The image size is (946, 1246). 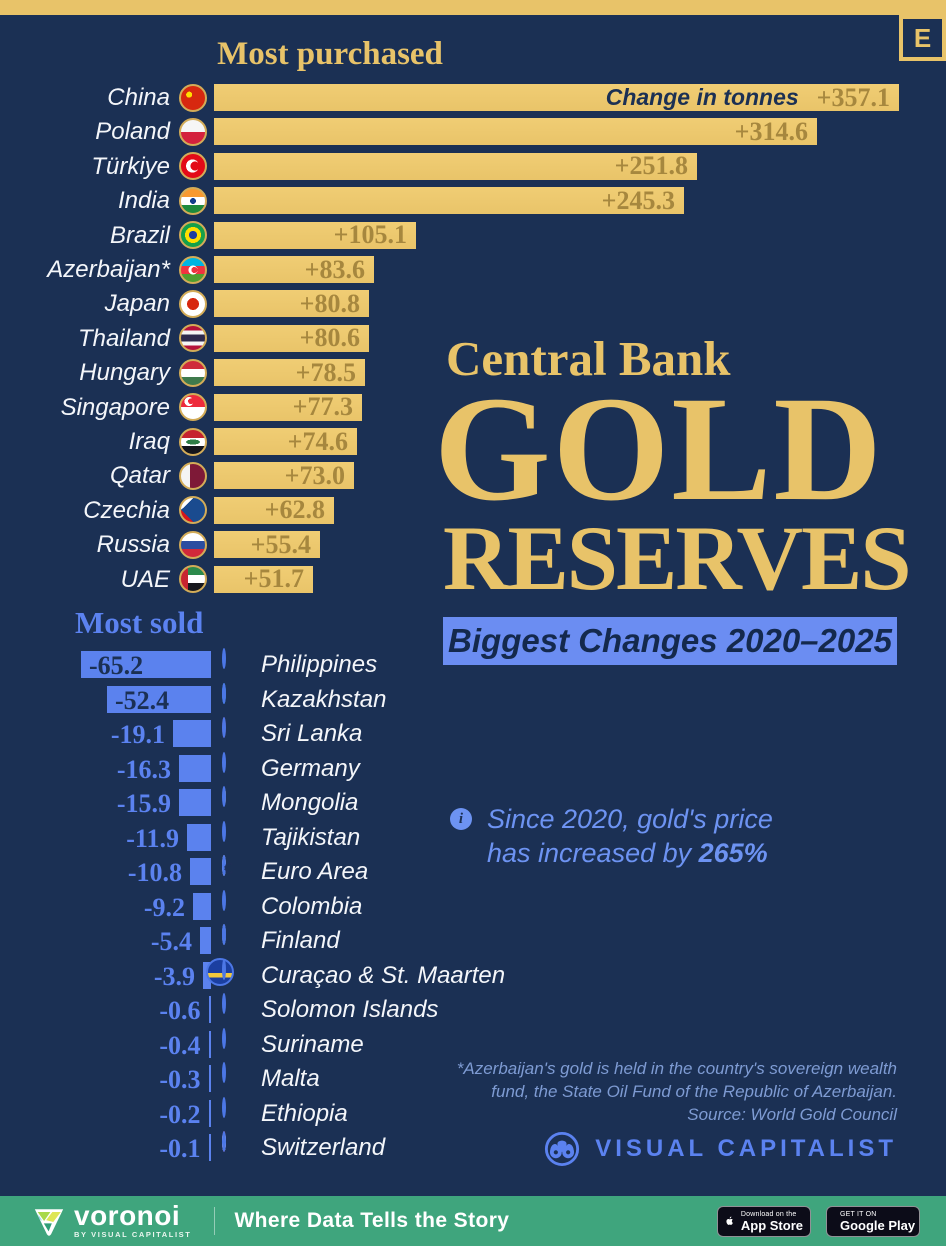 I want to click on bar-value: +357.1, so click(x=853, y=97).